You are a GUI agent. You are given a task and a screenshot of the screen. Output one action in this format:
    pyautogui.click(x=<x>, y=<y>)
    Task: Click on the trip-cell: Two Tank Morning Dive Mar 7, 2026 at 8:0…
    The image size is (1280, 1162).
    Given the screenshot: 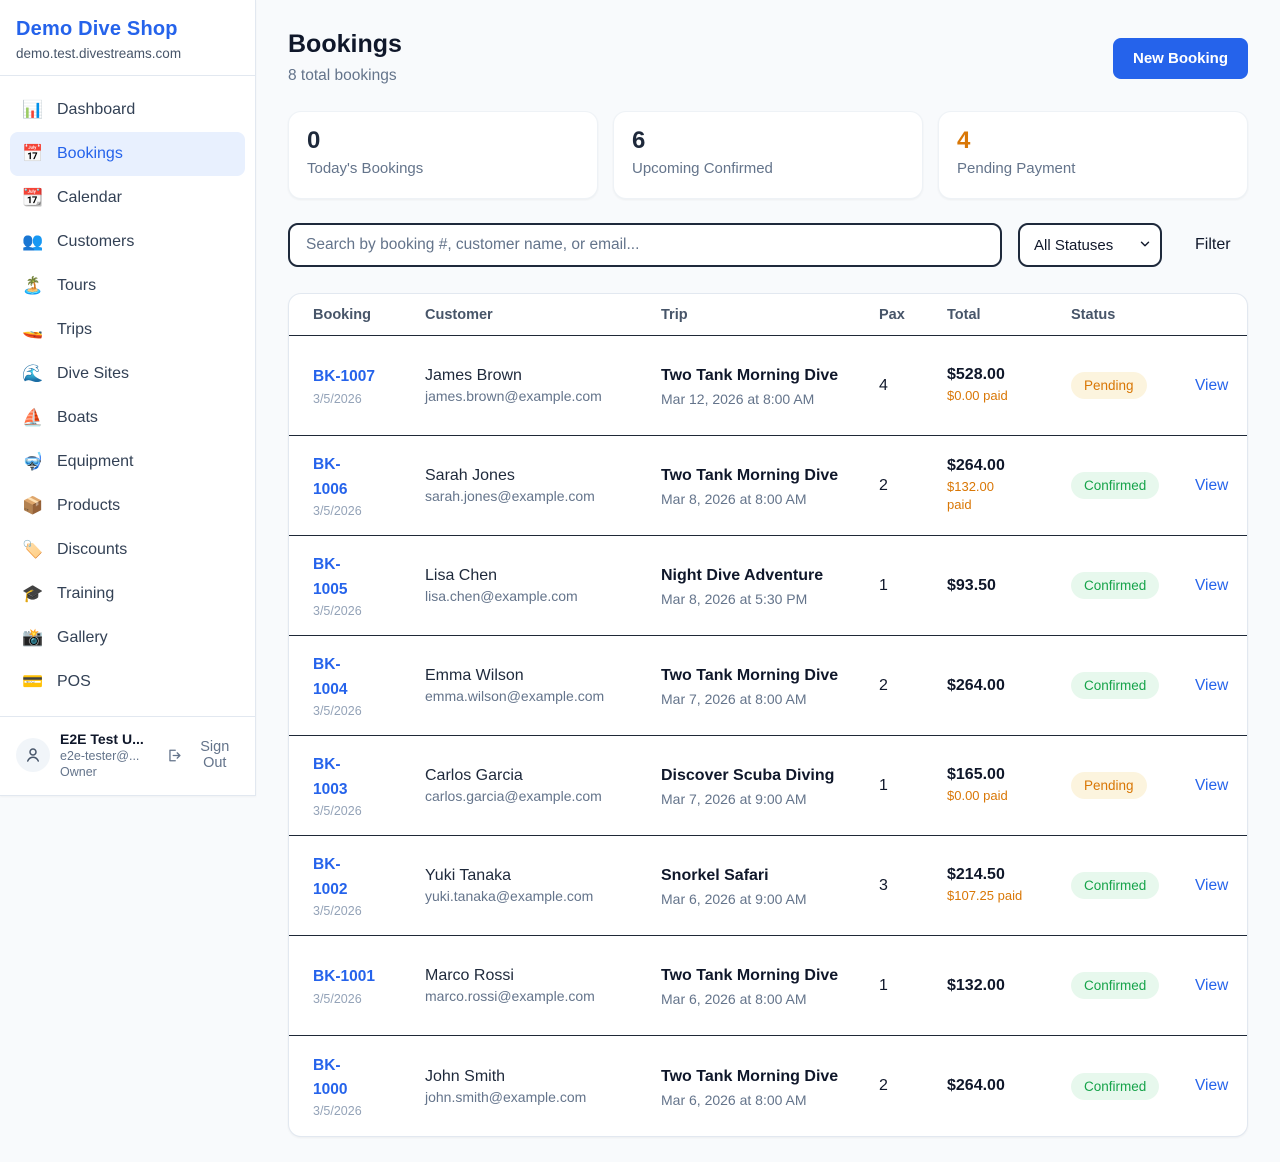 What is the action you would take?
    pyautogui.click(x=770, y=685)
    